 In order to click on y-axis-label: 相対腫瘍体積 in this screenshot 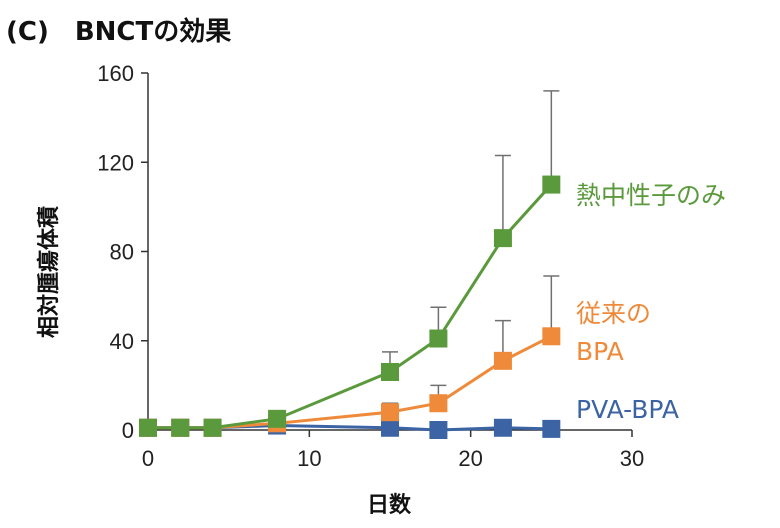, I will do `click(49, 271)`.